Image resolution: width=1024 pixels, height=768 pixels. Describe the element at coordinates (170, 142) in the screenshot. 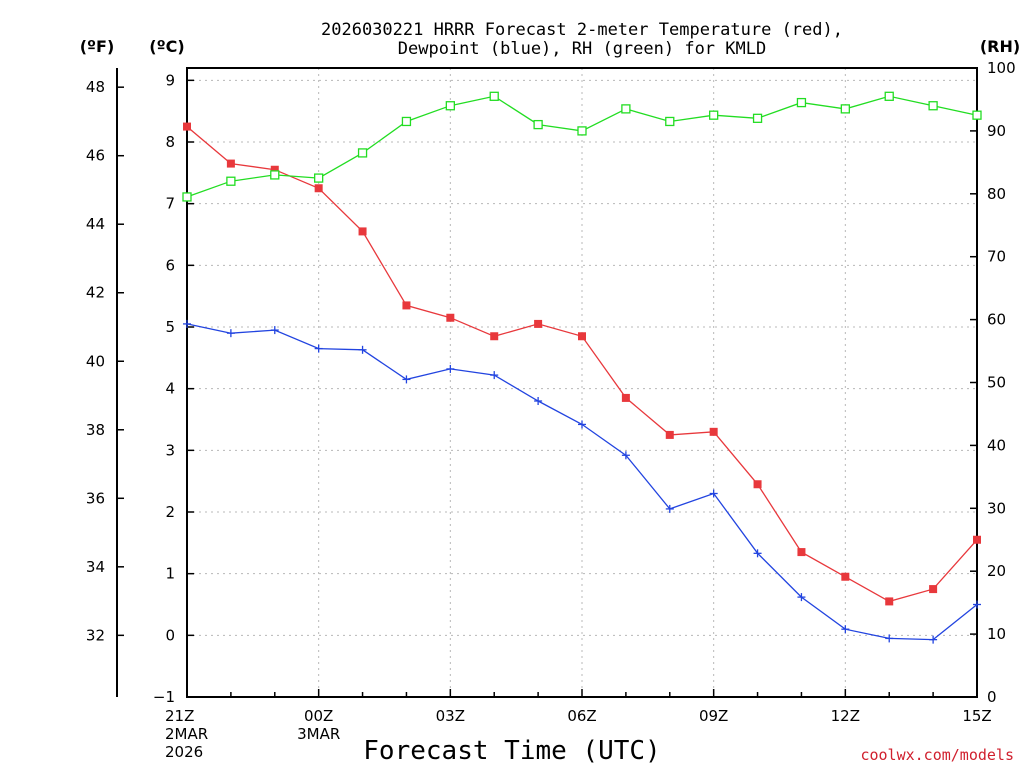

I see `celsius-tick-label: 8` at that location.